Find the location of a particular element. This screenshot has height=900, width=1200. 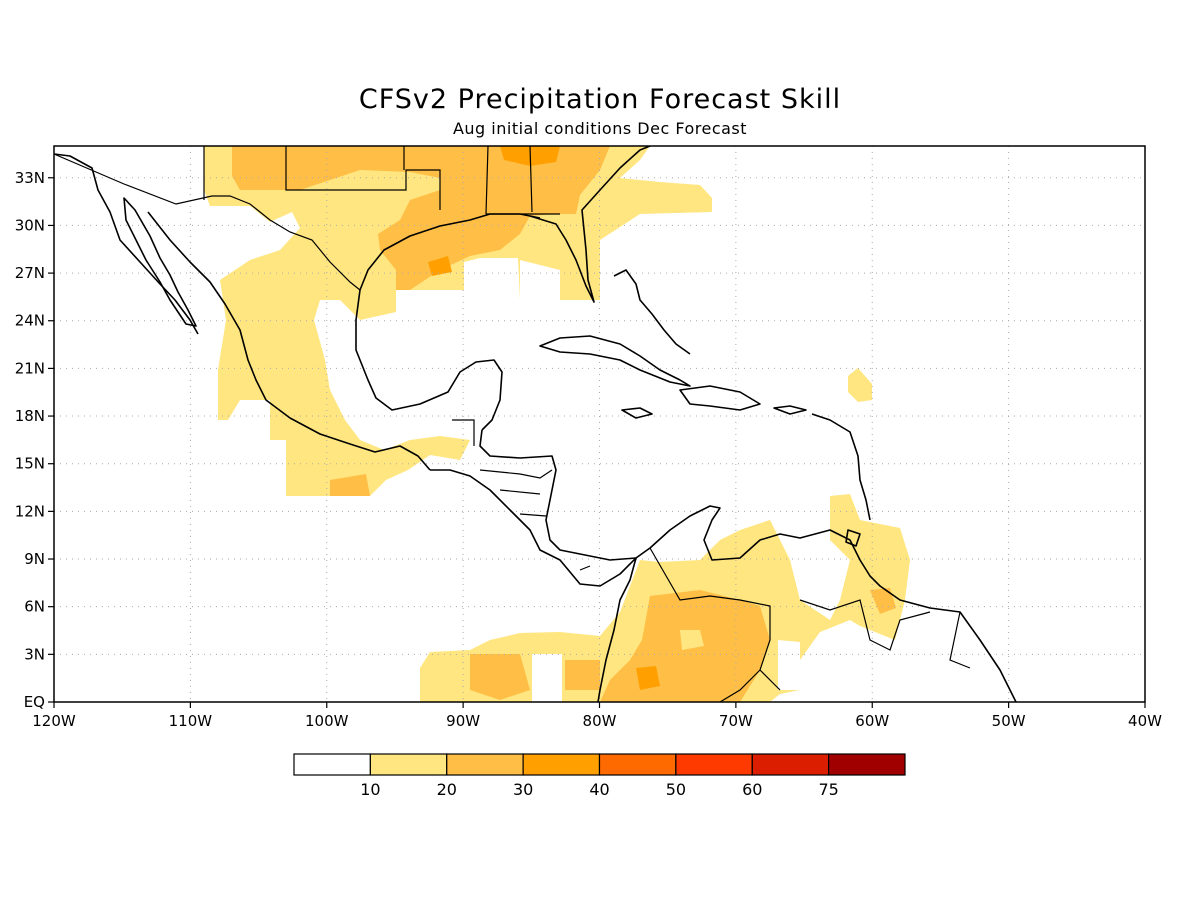

y-tick-label: 24N is located at coordinates (30, 321).